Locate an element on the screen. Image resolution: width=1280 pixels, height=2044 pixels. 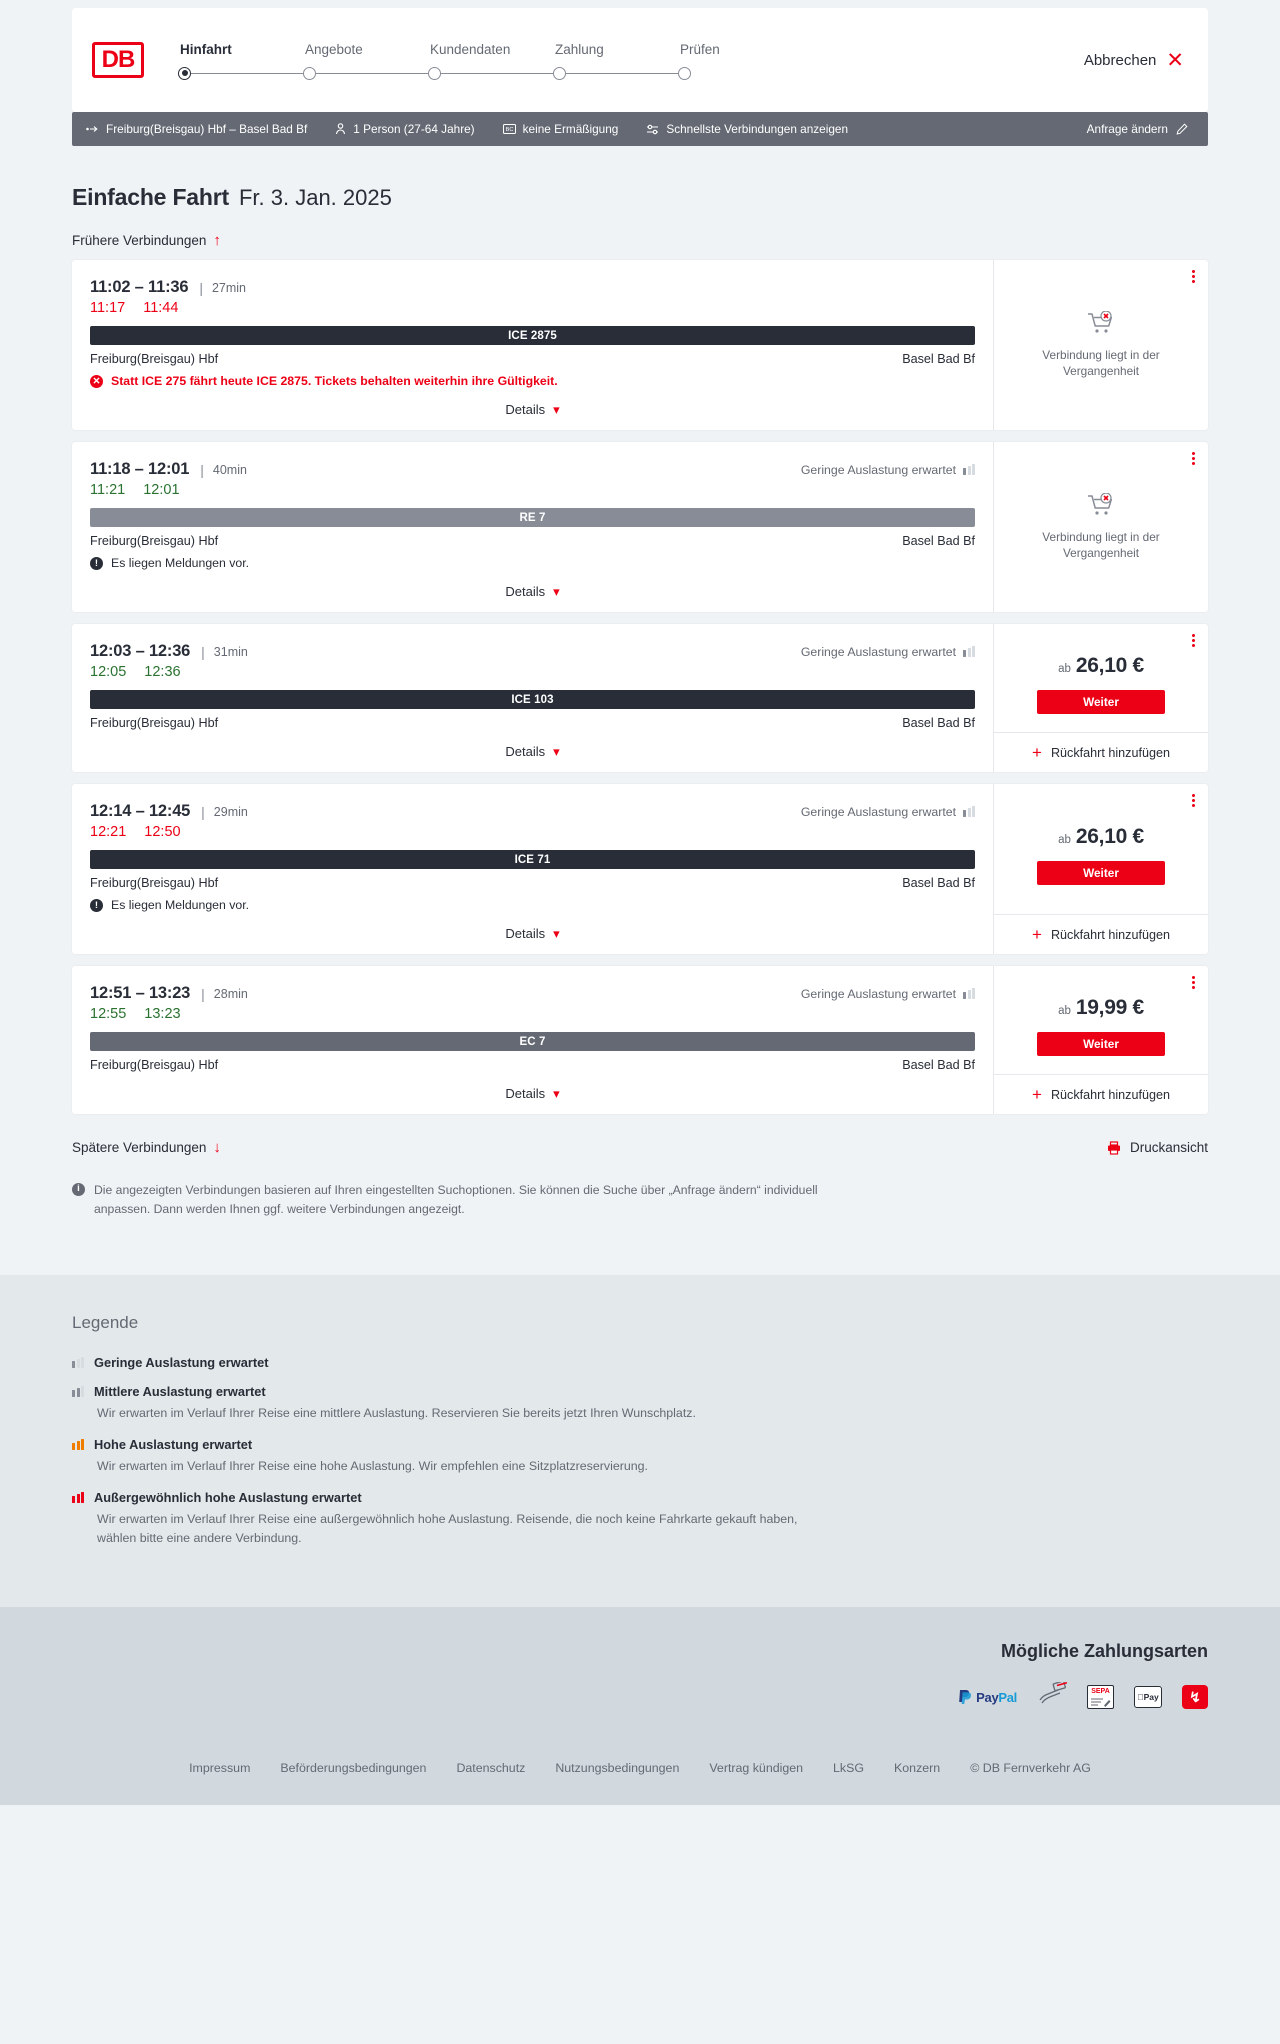
price-area: ab 19,99 € Weiter is located at coordinates (1101, 1020).